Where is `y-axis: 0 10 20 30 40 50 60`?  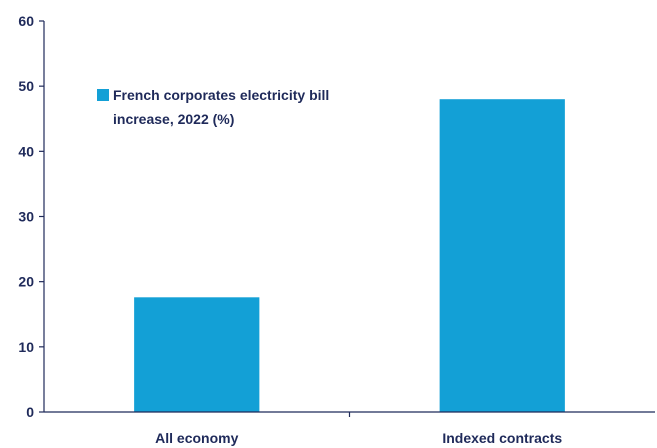
y-axis: 0 10 20 30 40 50 60 is located at coordinates (31, 216).